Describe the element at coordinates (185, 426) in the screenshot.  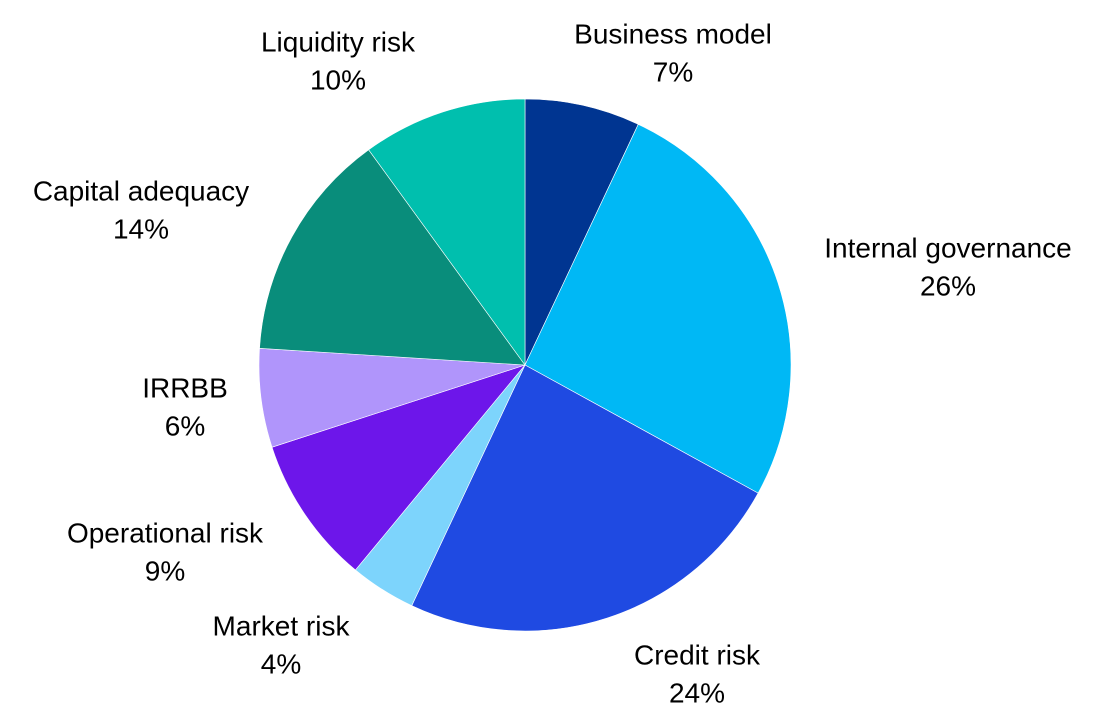
I see `slice-value-label: 6%` at that location.